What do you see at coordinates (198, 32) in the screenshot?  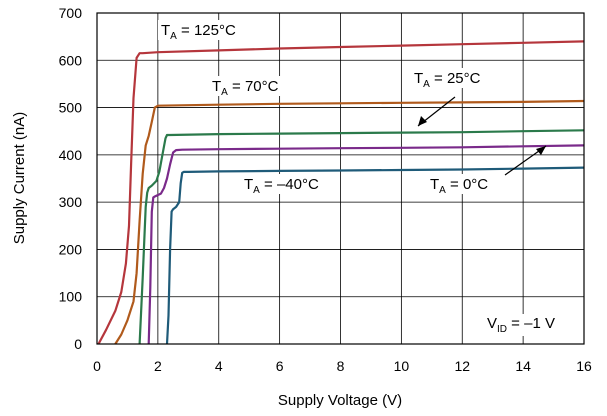 I see `annotation-125c-label: TA = 125°C` at bounding box center [198, 32].